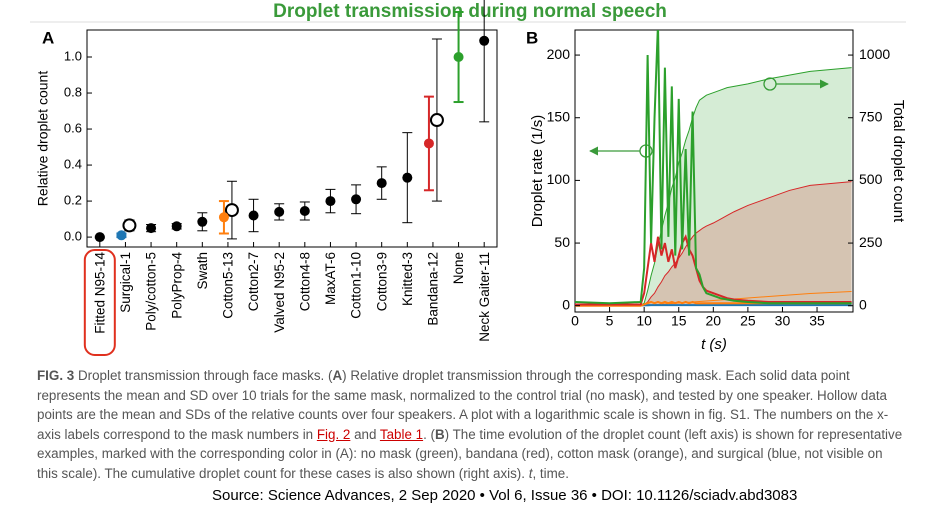 The image size is (936, 514). What do you see at coordinates (279, 292) in the screenshot?
I see `x-tick-label: Valved N95-2` at bounding box center [279, 292].